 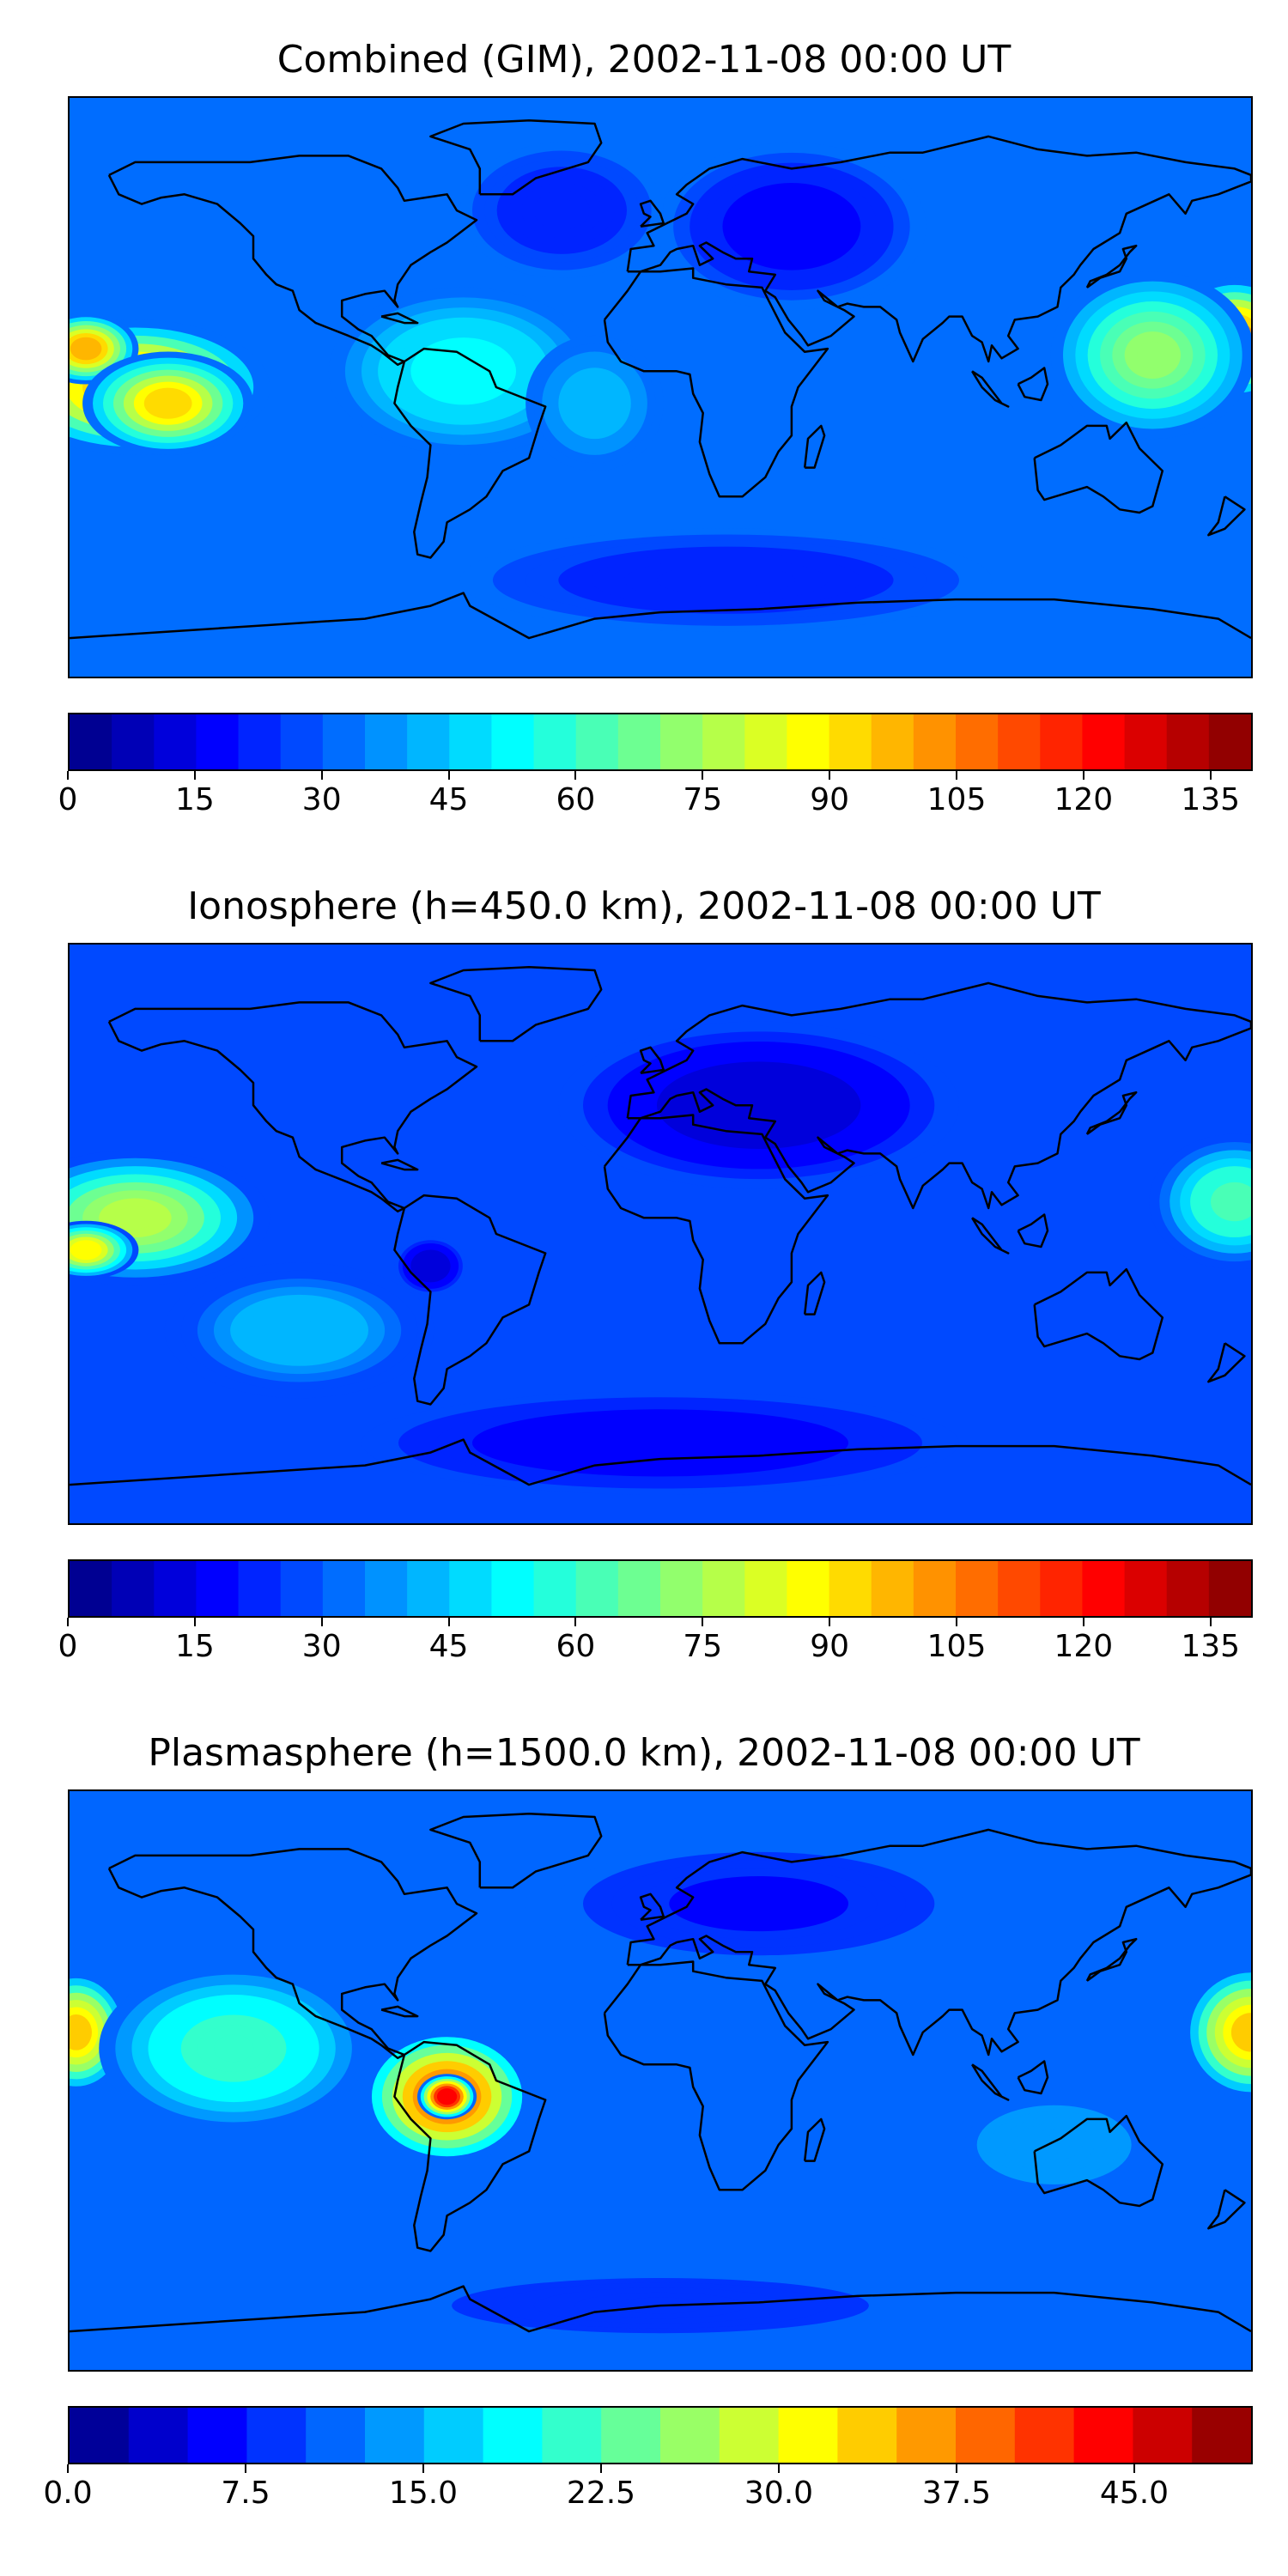 What do you see at coordinates (779, 2493) in the screenshot?
I see `colorbar-tick-label: 30.0` at bounding box center [779, 2493].